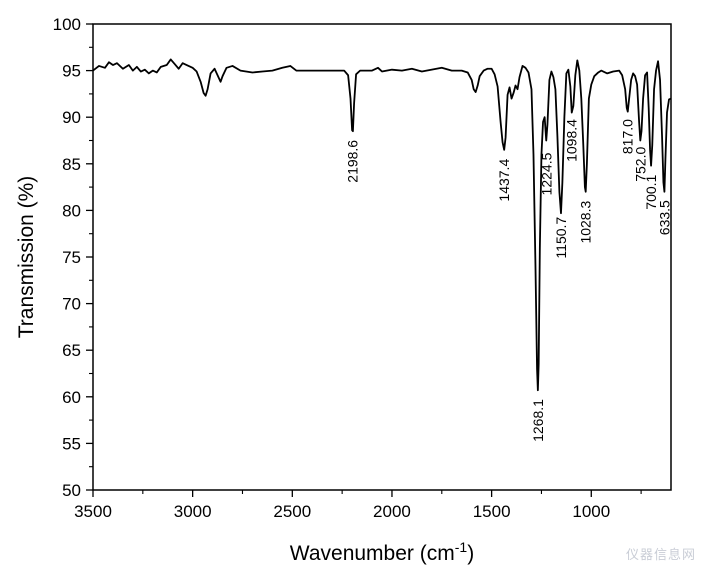  What do you see at coordinates (538, 420) in the screenshot?
I see `peak-label: 1268.1` at bounding box center [538, 420].